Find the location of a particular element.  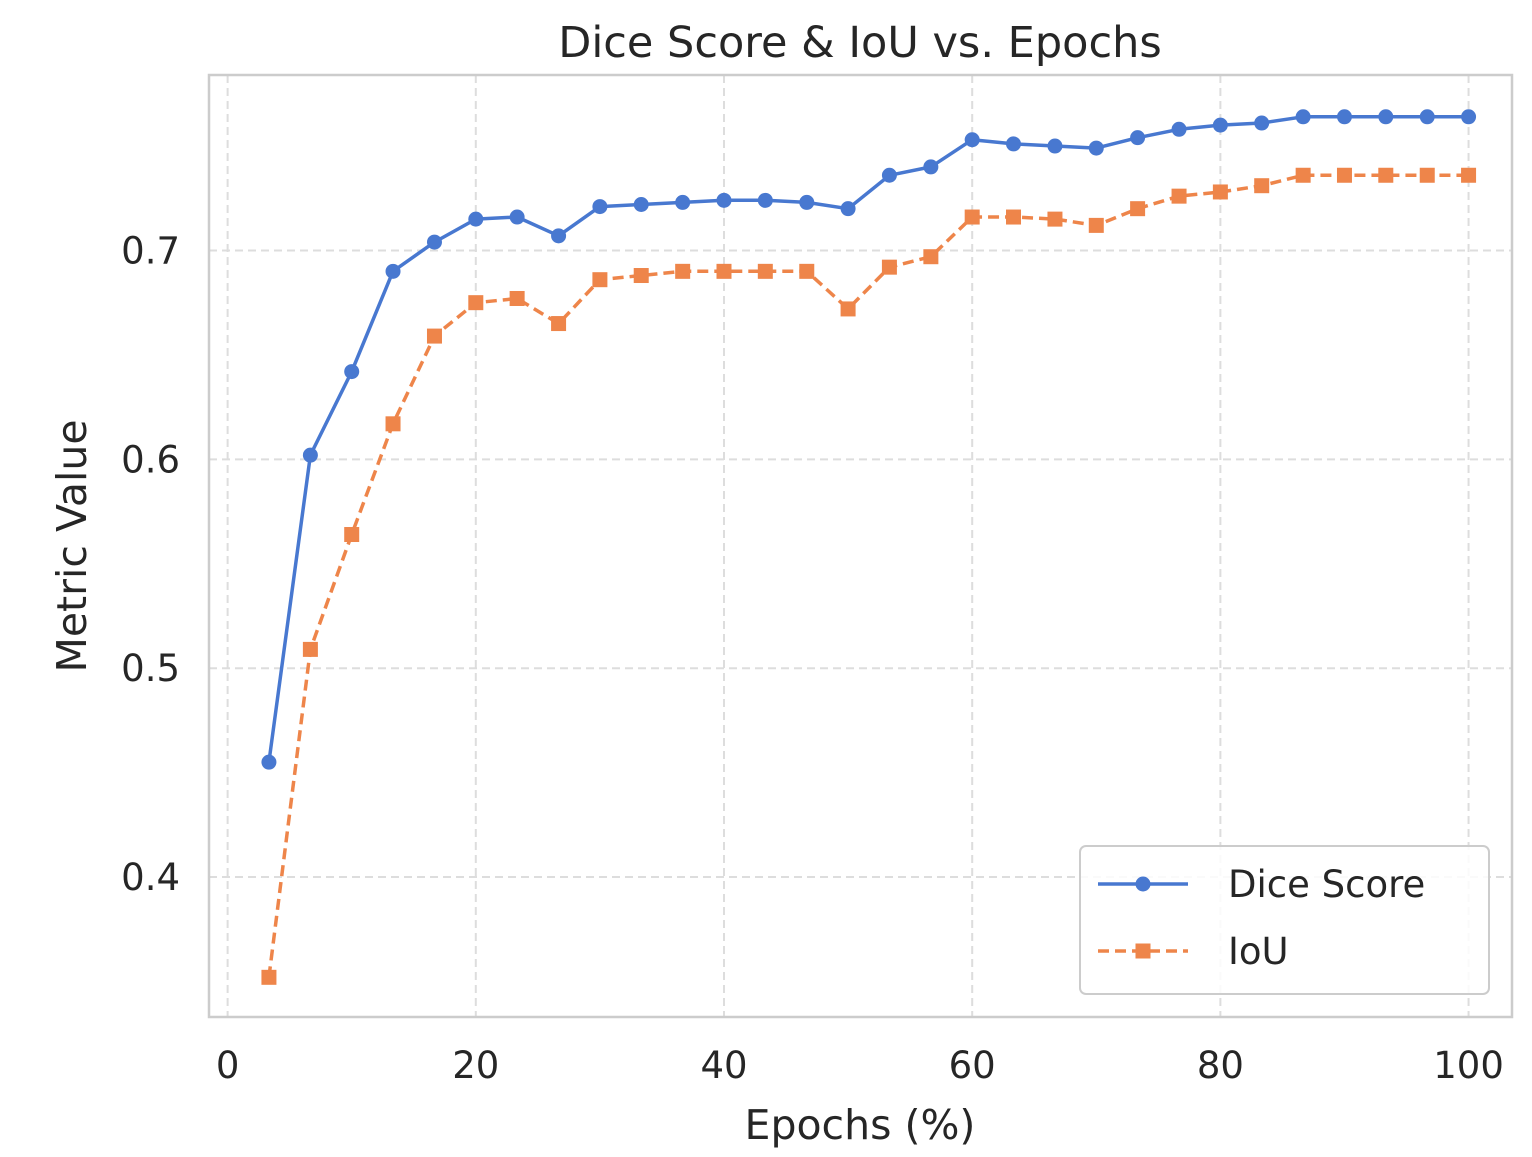

y-axis-title: Metric Value is located at coordinates (72, 545).